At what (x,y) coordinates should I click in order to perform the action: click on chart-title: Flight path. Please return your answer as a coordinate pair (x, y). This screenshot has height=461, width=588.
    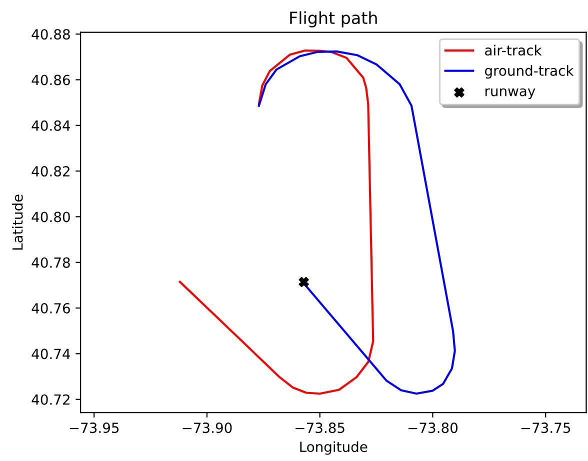
    Looking at the image, I should click on (333, 19).